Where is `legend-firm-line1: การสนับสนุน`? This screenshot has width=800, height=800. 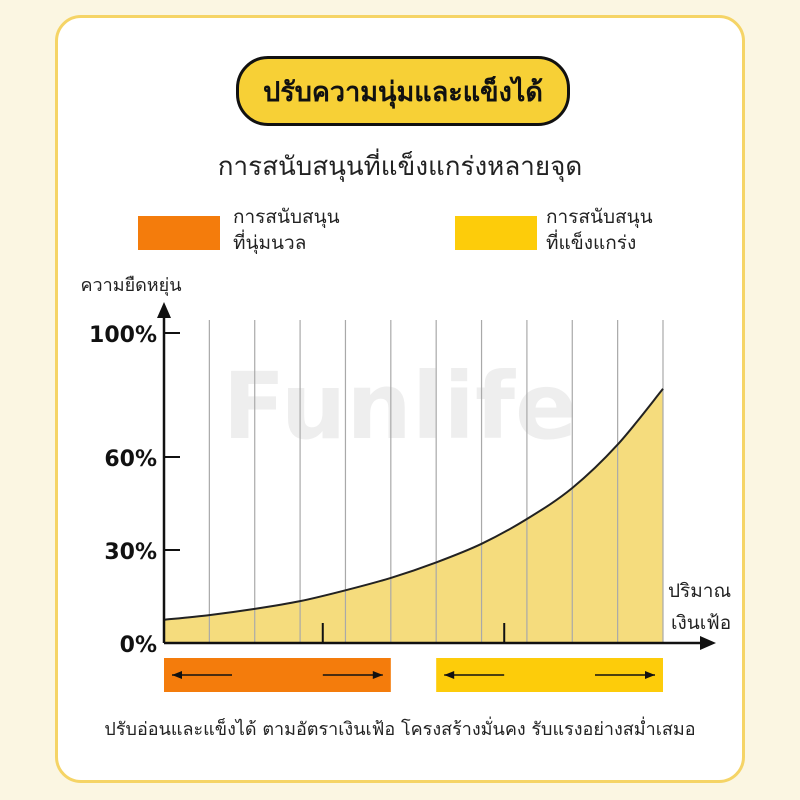 legend-firm-line1: การสนับสนุน is located at coordinates (599, 217).